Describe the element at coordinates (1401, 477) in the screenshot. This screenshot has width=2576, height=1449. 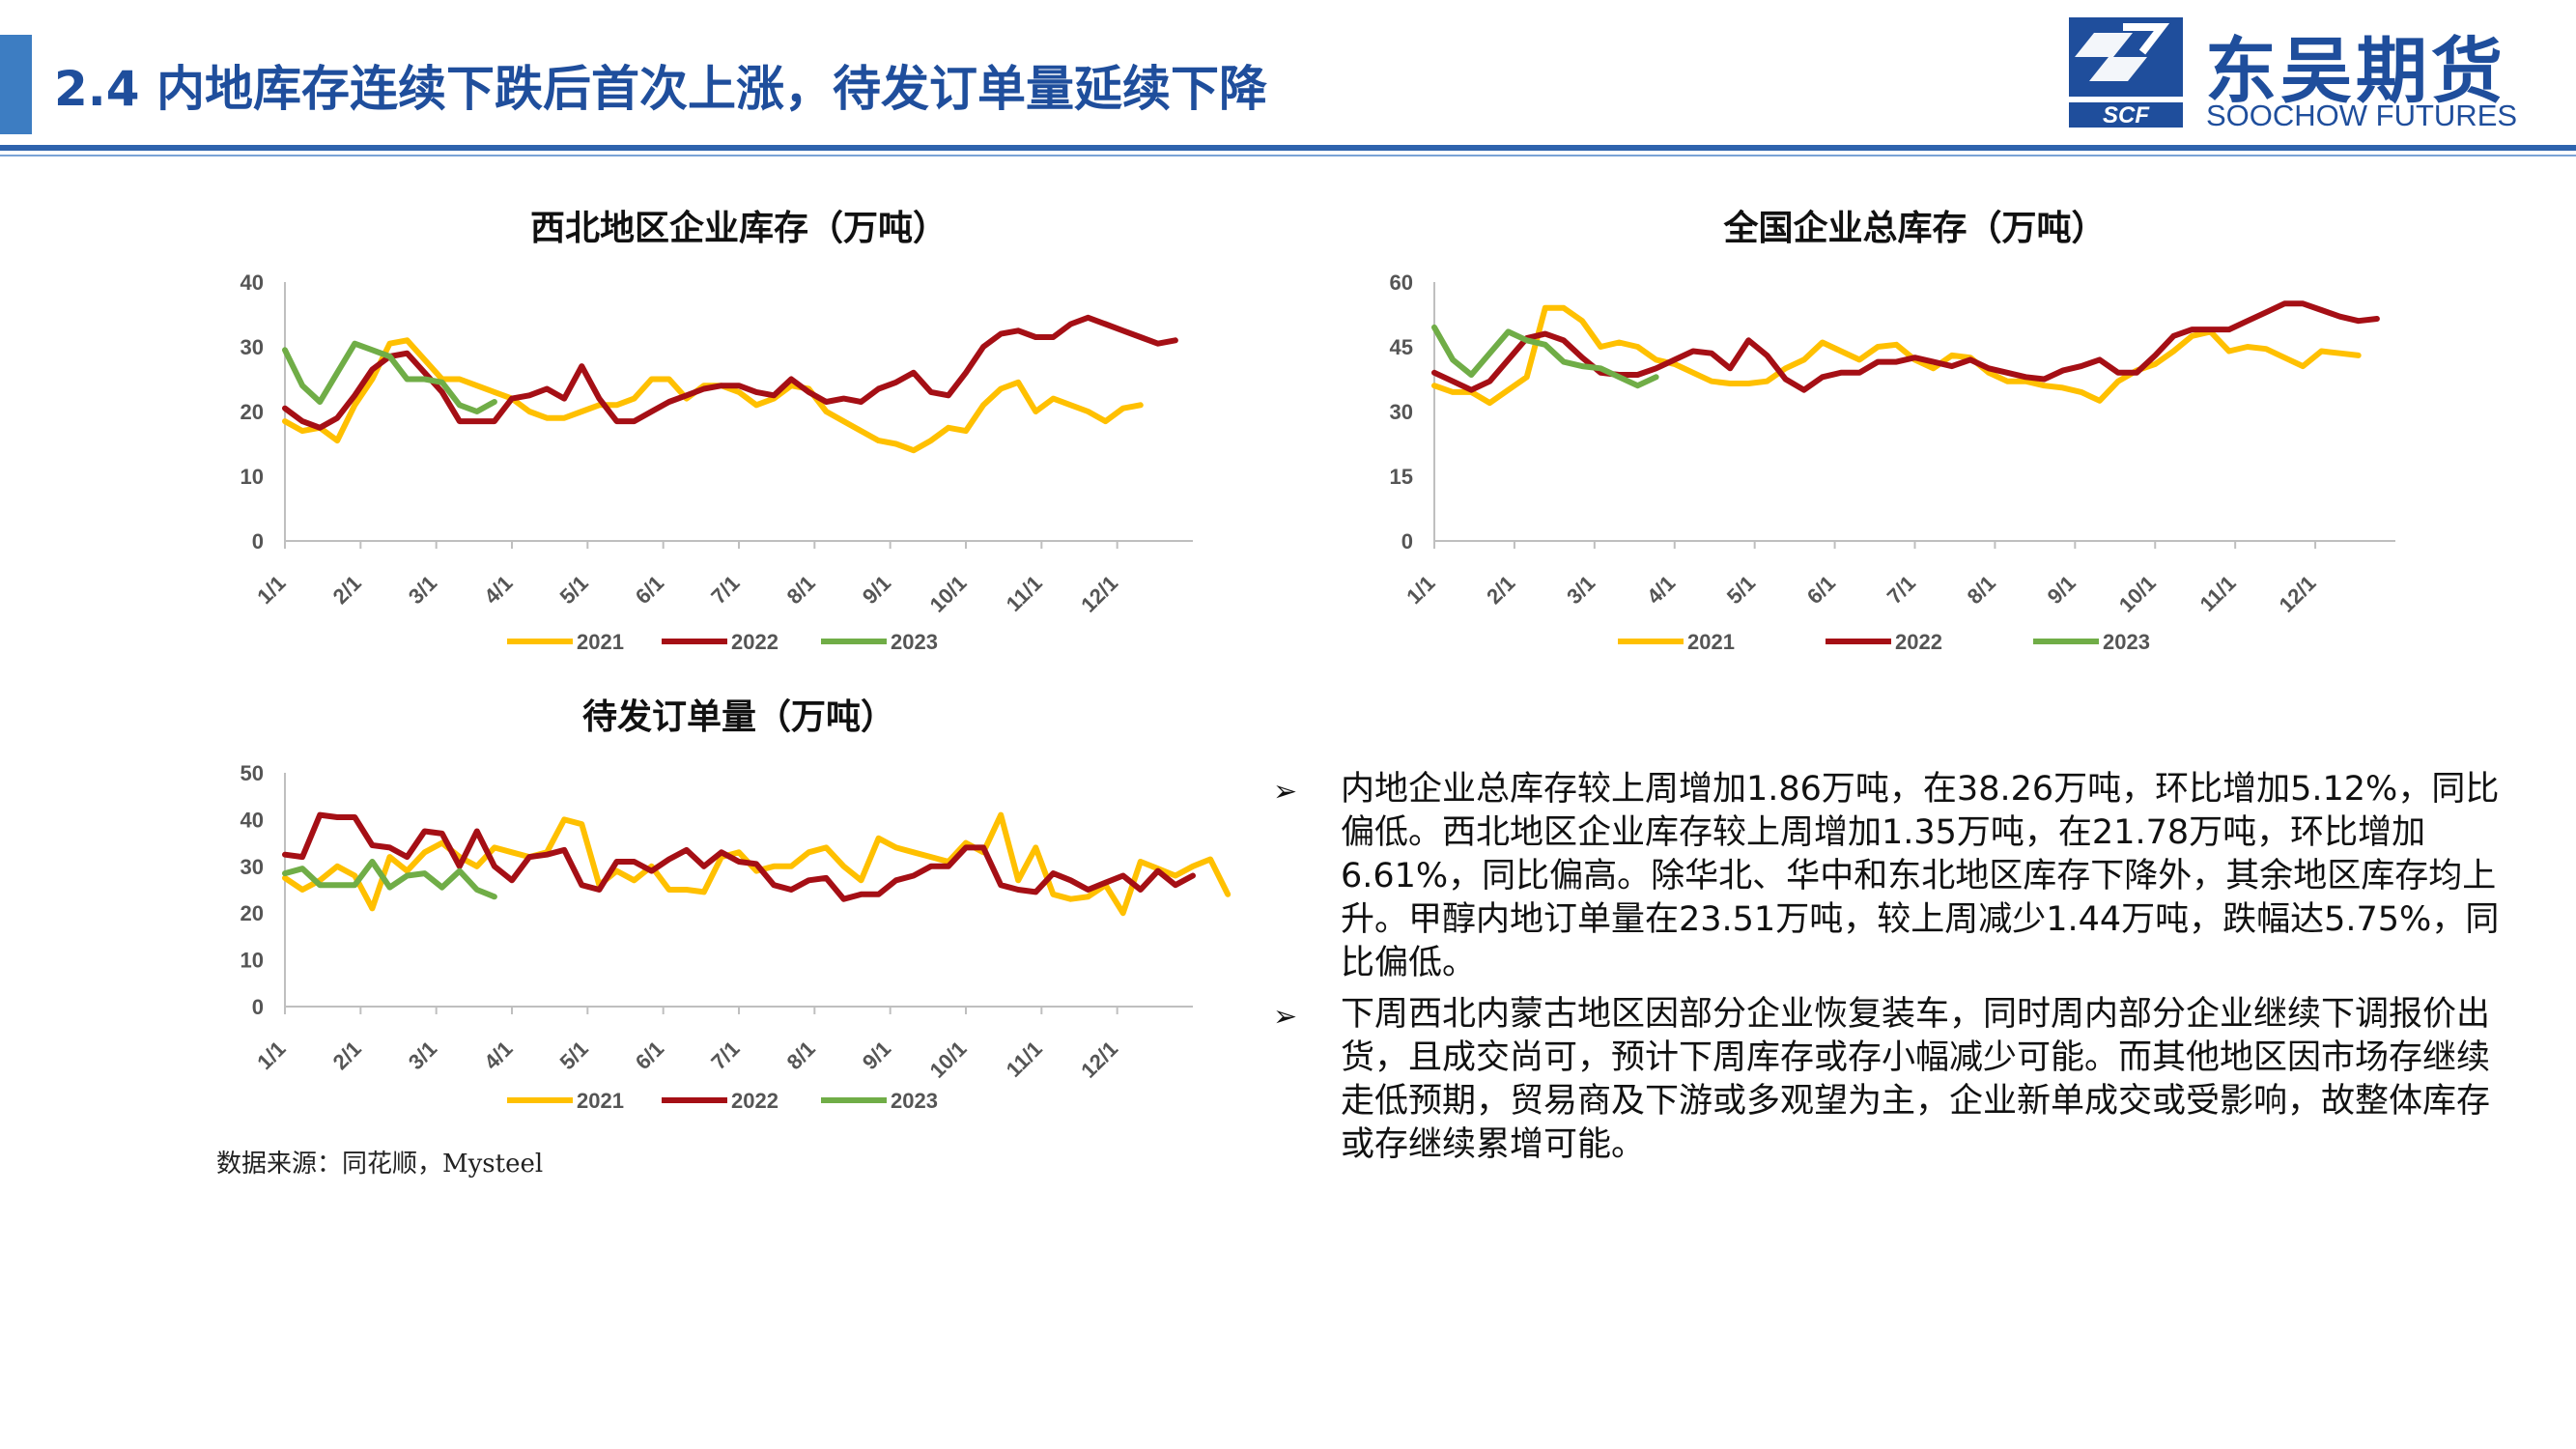
I see `y-tick-label: 15` at that location.